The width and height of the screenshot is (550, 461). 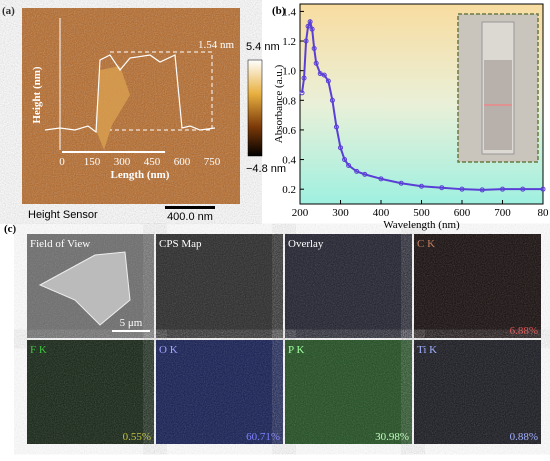 What do you see at coordinates (8, 11) in the screenshot?
I see `panel-label: (a)` at bounding box center [8, 11].